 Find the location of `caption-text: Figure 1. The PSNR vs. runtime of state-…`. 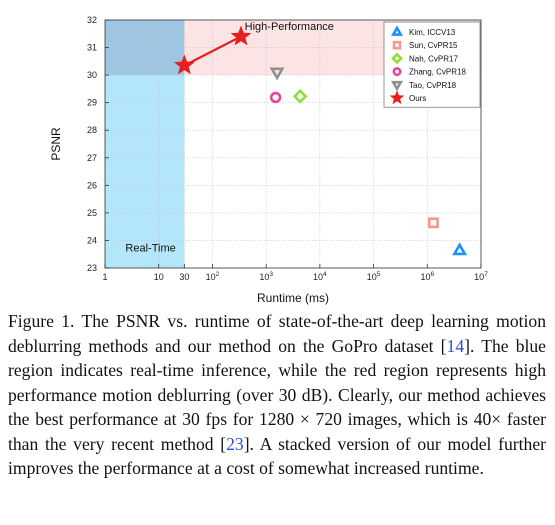

caption-text: Figure 1. The PSNR vs. runtime of state-… is located at coordinates (248, 321).